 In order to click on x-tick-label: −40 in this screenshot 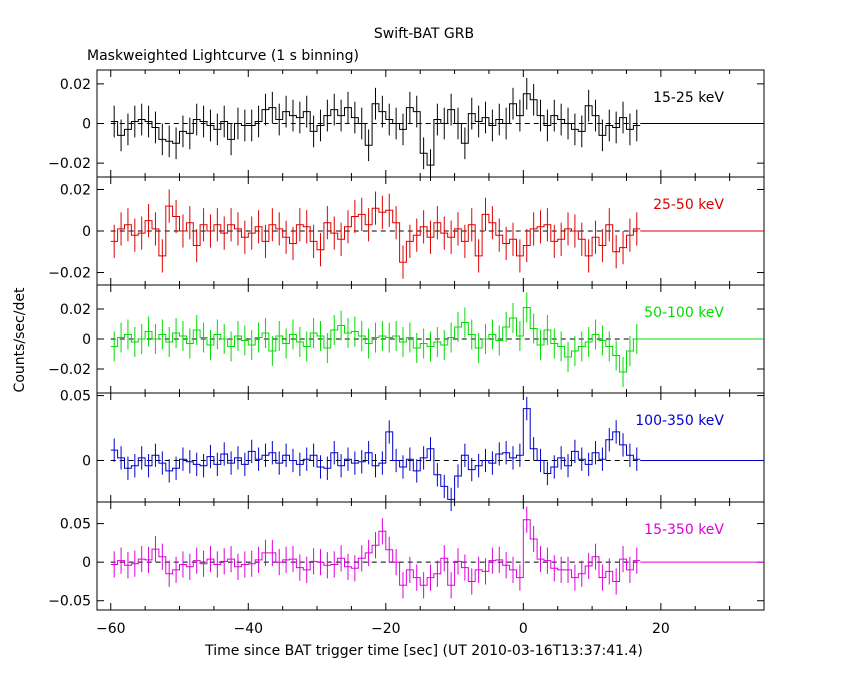, I will do `click(249, 629)`.